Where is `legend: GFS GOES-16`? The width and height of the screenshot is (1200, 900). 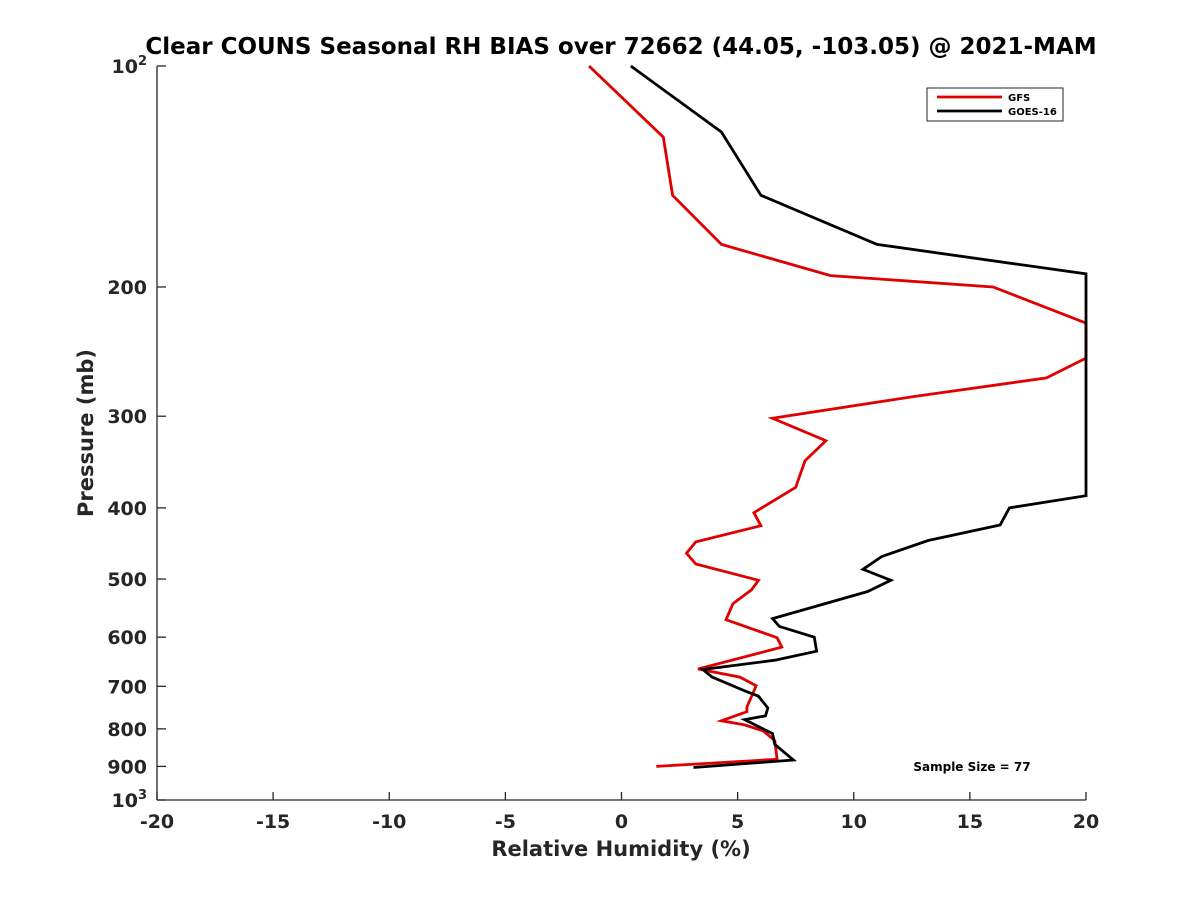 legend: GFS GOES-16 is located at coordinates (995, 104).